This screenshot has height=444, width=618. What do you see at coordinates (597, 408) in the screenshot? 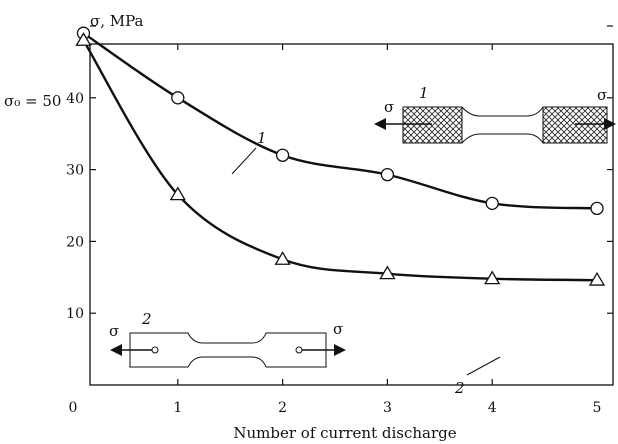
I see `x-tick-label: 5` at bounding box center [597, 408].